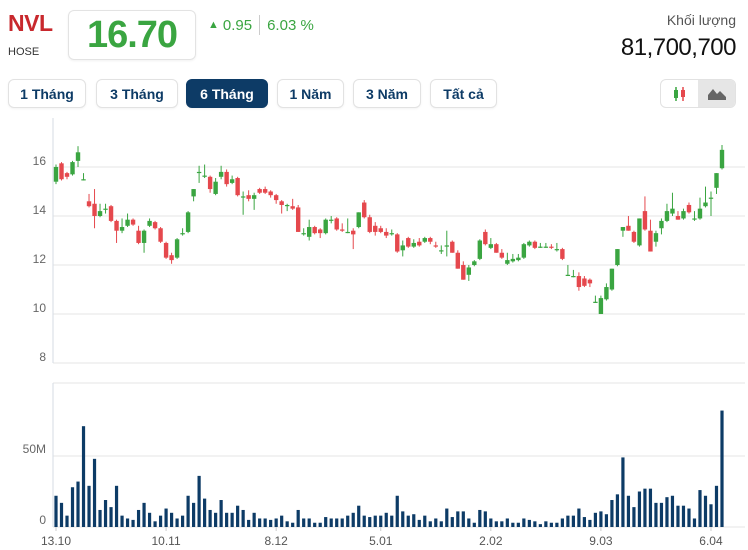  I want to click on range-3-year-button: 3 Năm, so click(387, 93).